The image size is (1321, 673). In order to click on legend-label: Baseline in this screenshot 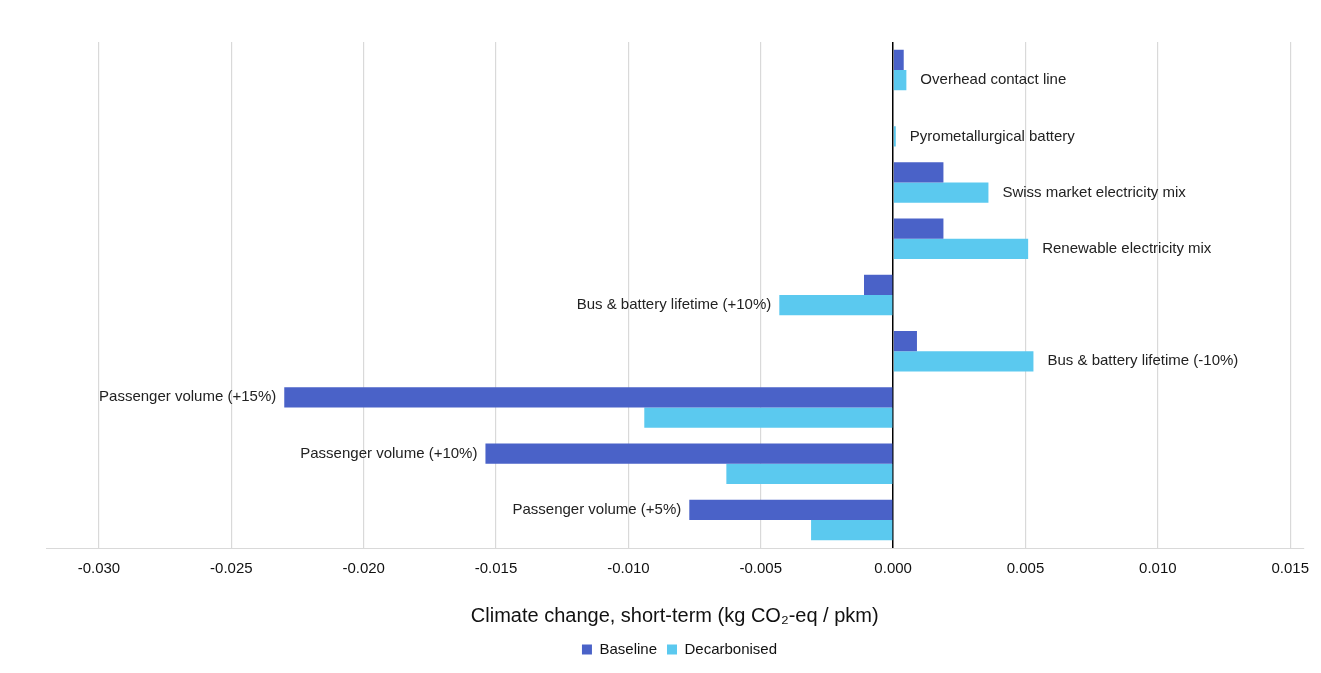, I will do `click(628, 648)`.